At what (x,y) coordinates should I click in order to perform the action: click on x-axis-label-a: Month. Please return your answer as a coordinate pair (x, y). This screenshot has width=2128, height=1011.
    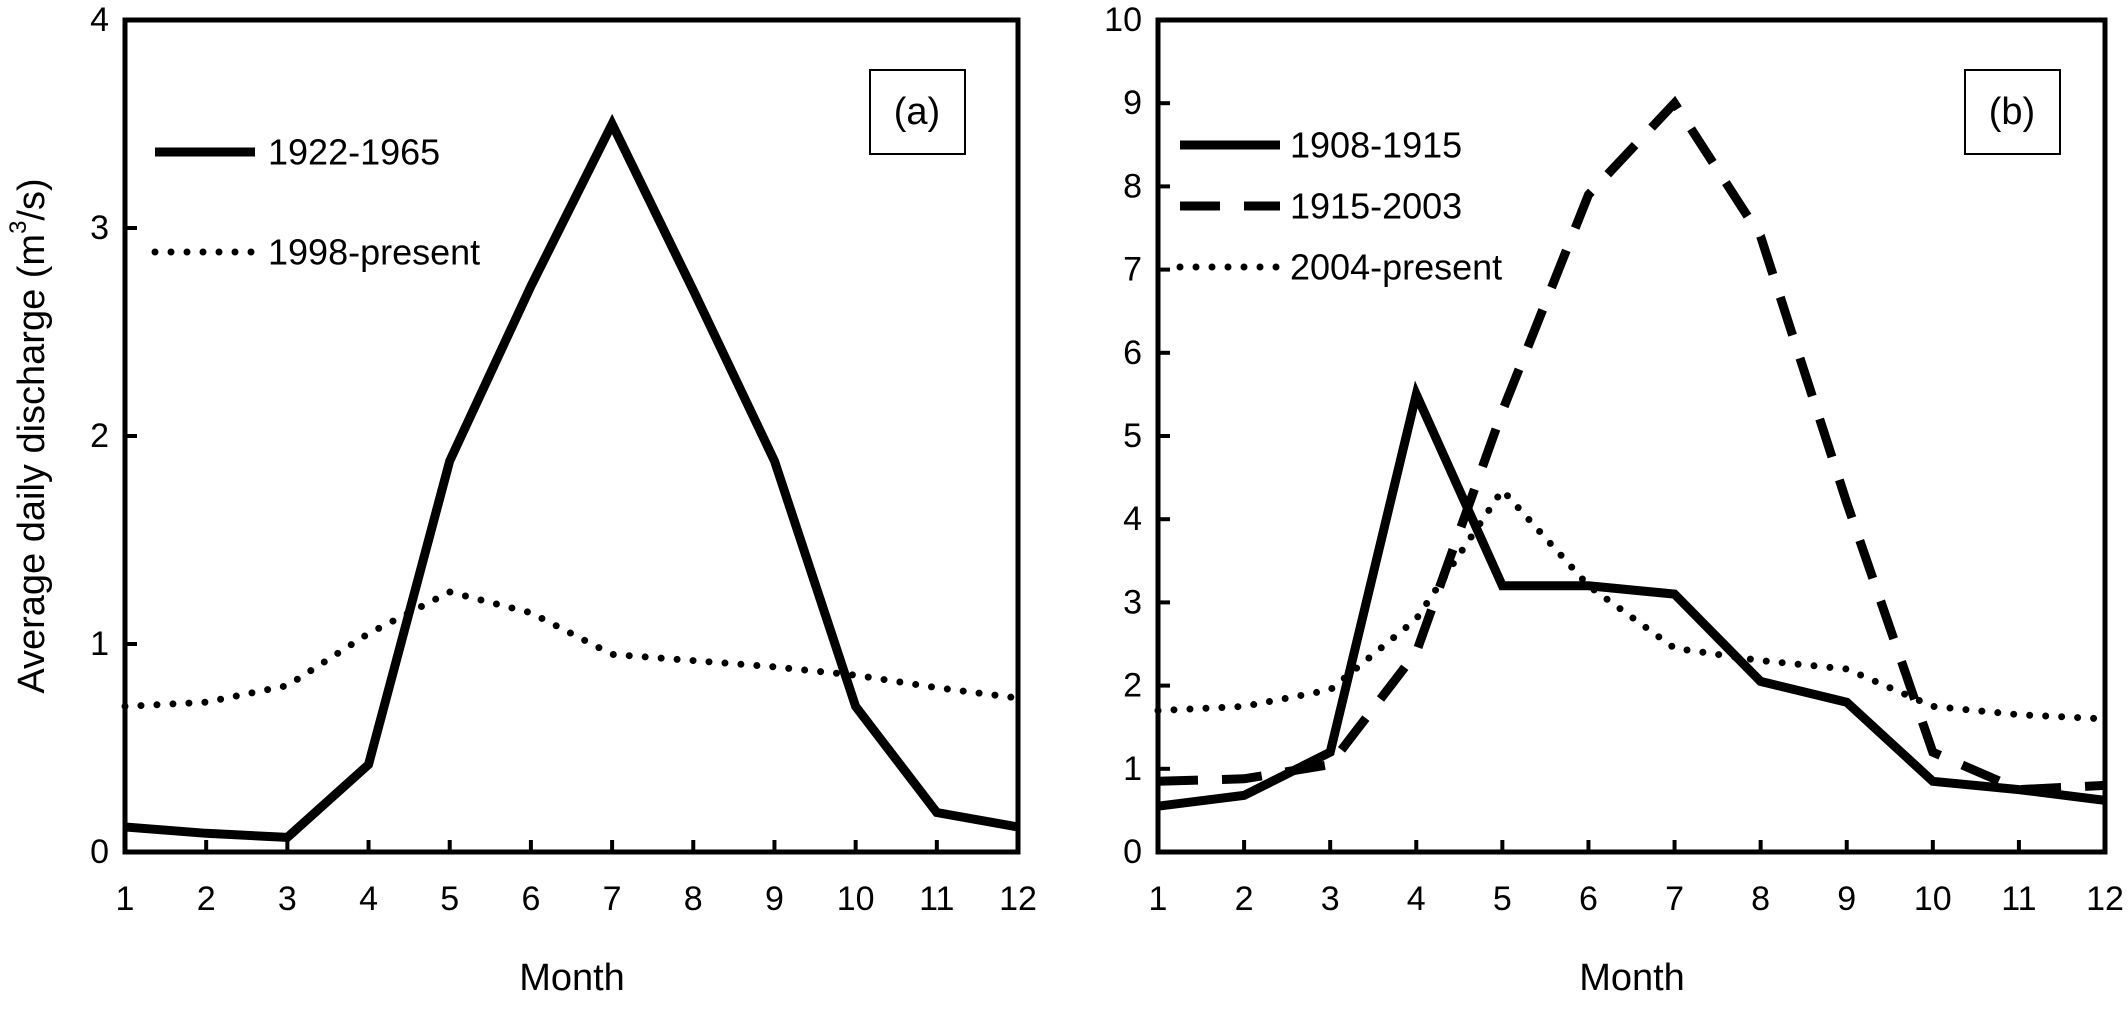
    Looking at the image, I should click on (572, 978).